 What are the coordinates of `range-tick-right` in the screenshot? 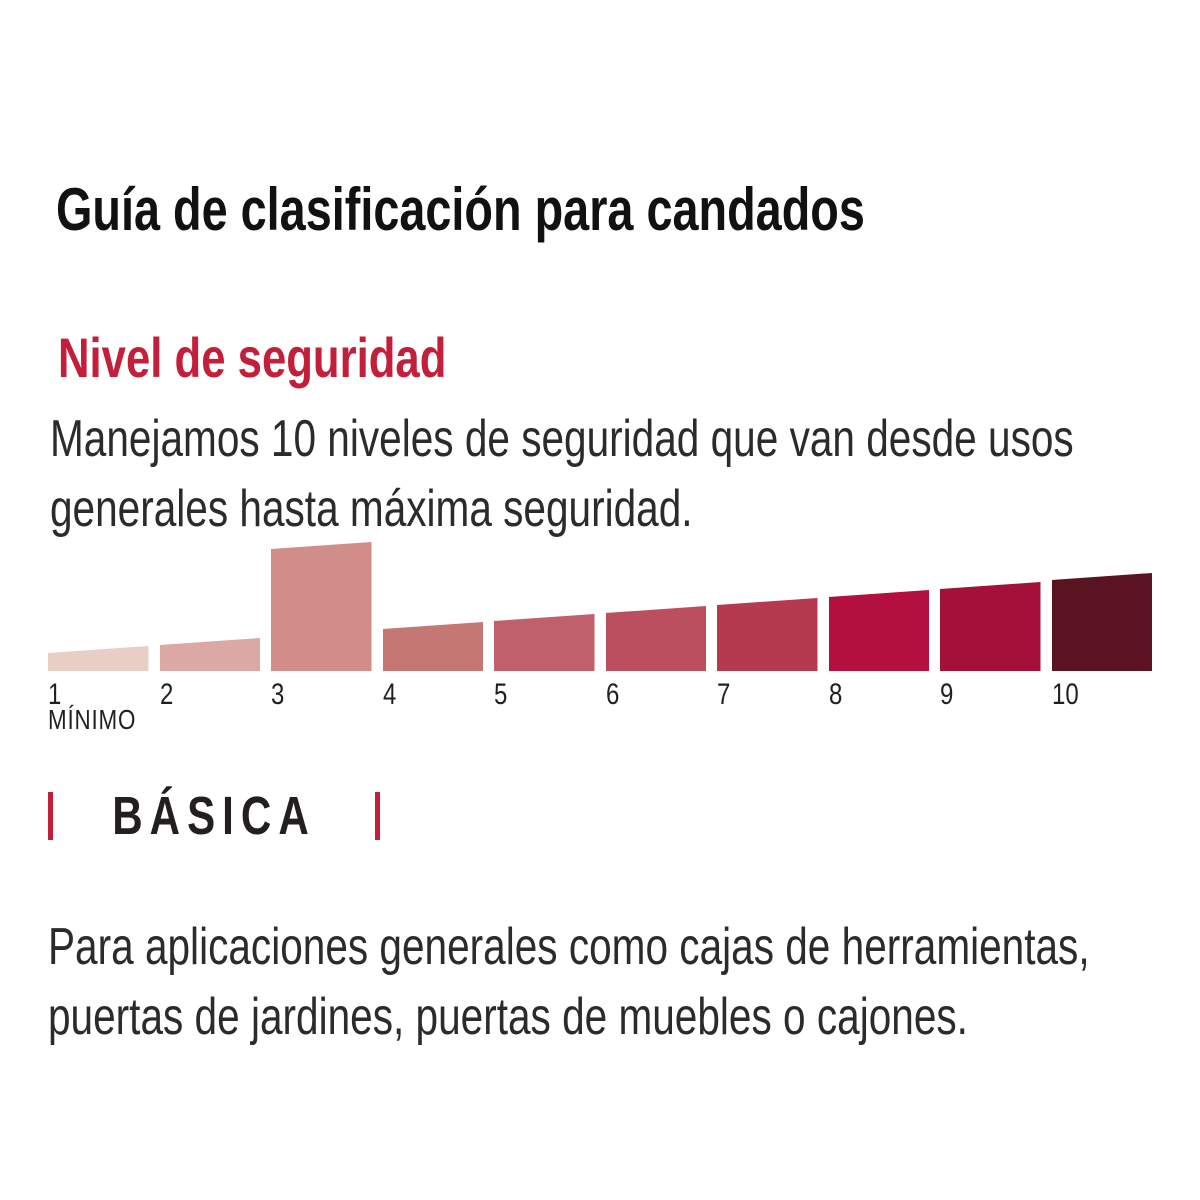 It's located at (377, 816).